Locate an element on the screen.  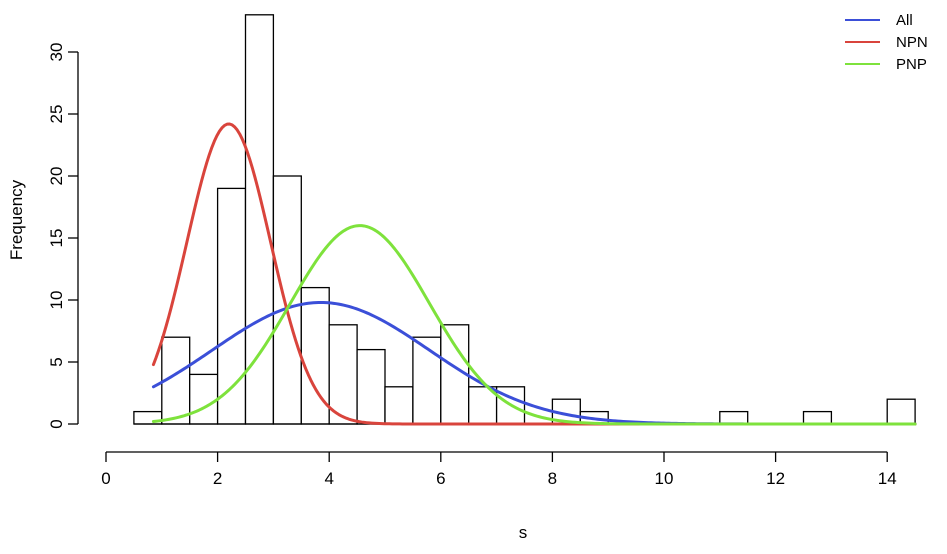
legend-item-all: All is located at coordinates (879, 20).